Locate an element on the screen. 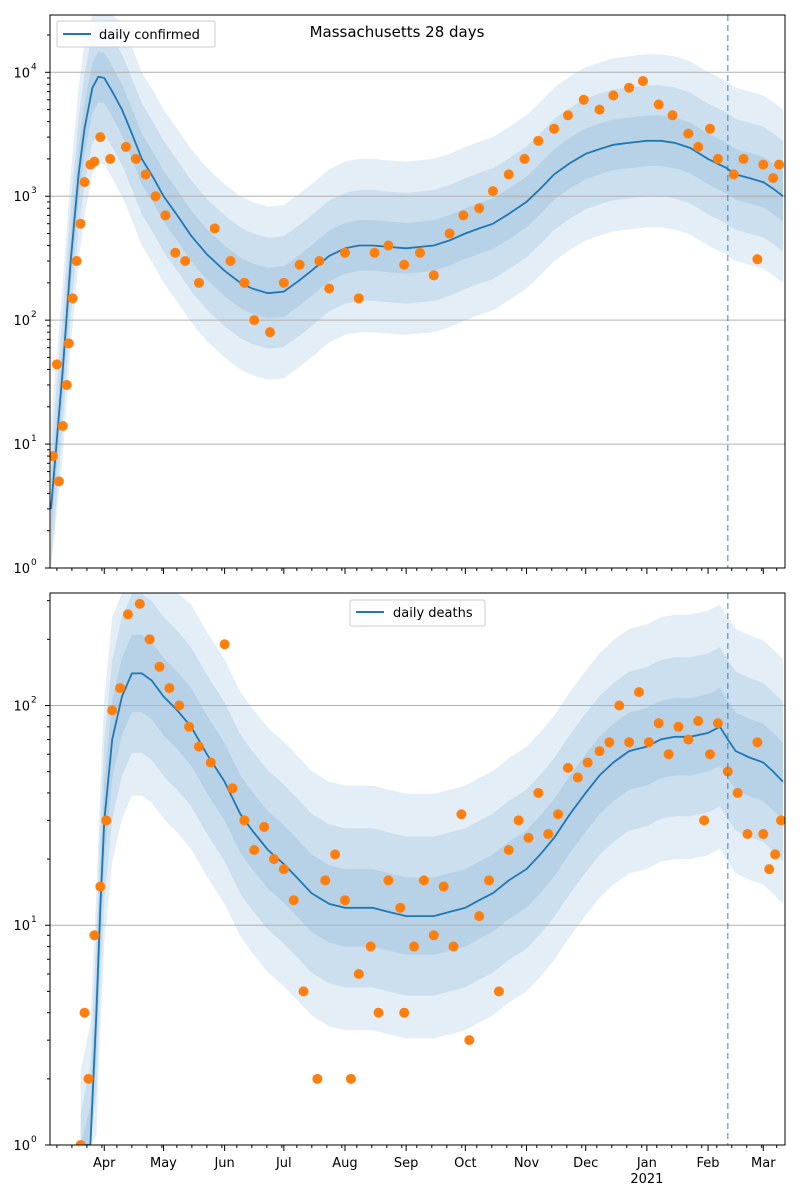 The image size is (800, 1200). x-tick-label: Nov is located at coordinates (527, 1163).